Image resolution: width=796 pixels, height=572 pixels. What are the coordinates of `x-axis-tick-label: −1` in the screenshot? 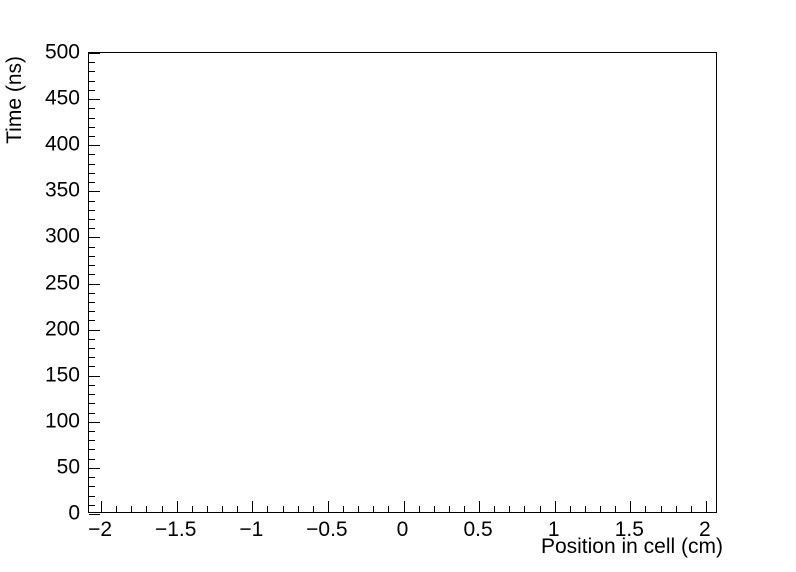 It's located at (251, 529).